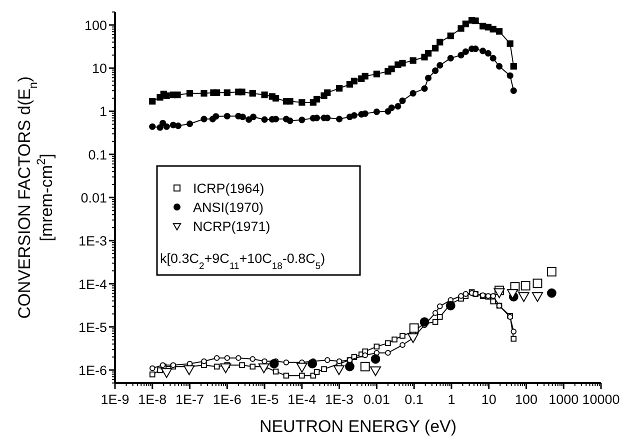 The image size is (622, 441). I want to click on legend-label: ICRP(1964), so click(228, 188).